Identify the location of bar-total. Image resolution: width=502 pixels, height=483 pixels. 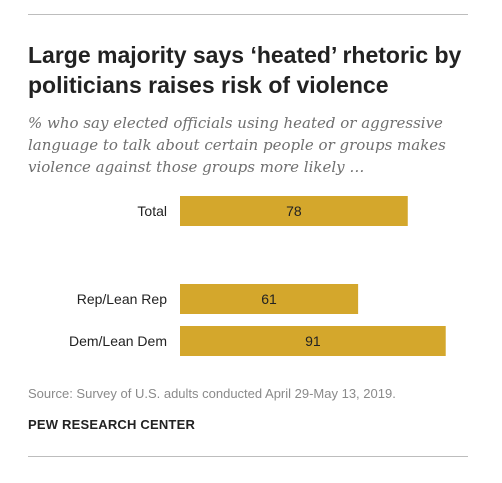
(294, 211).